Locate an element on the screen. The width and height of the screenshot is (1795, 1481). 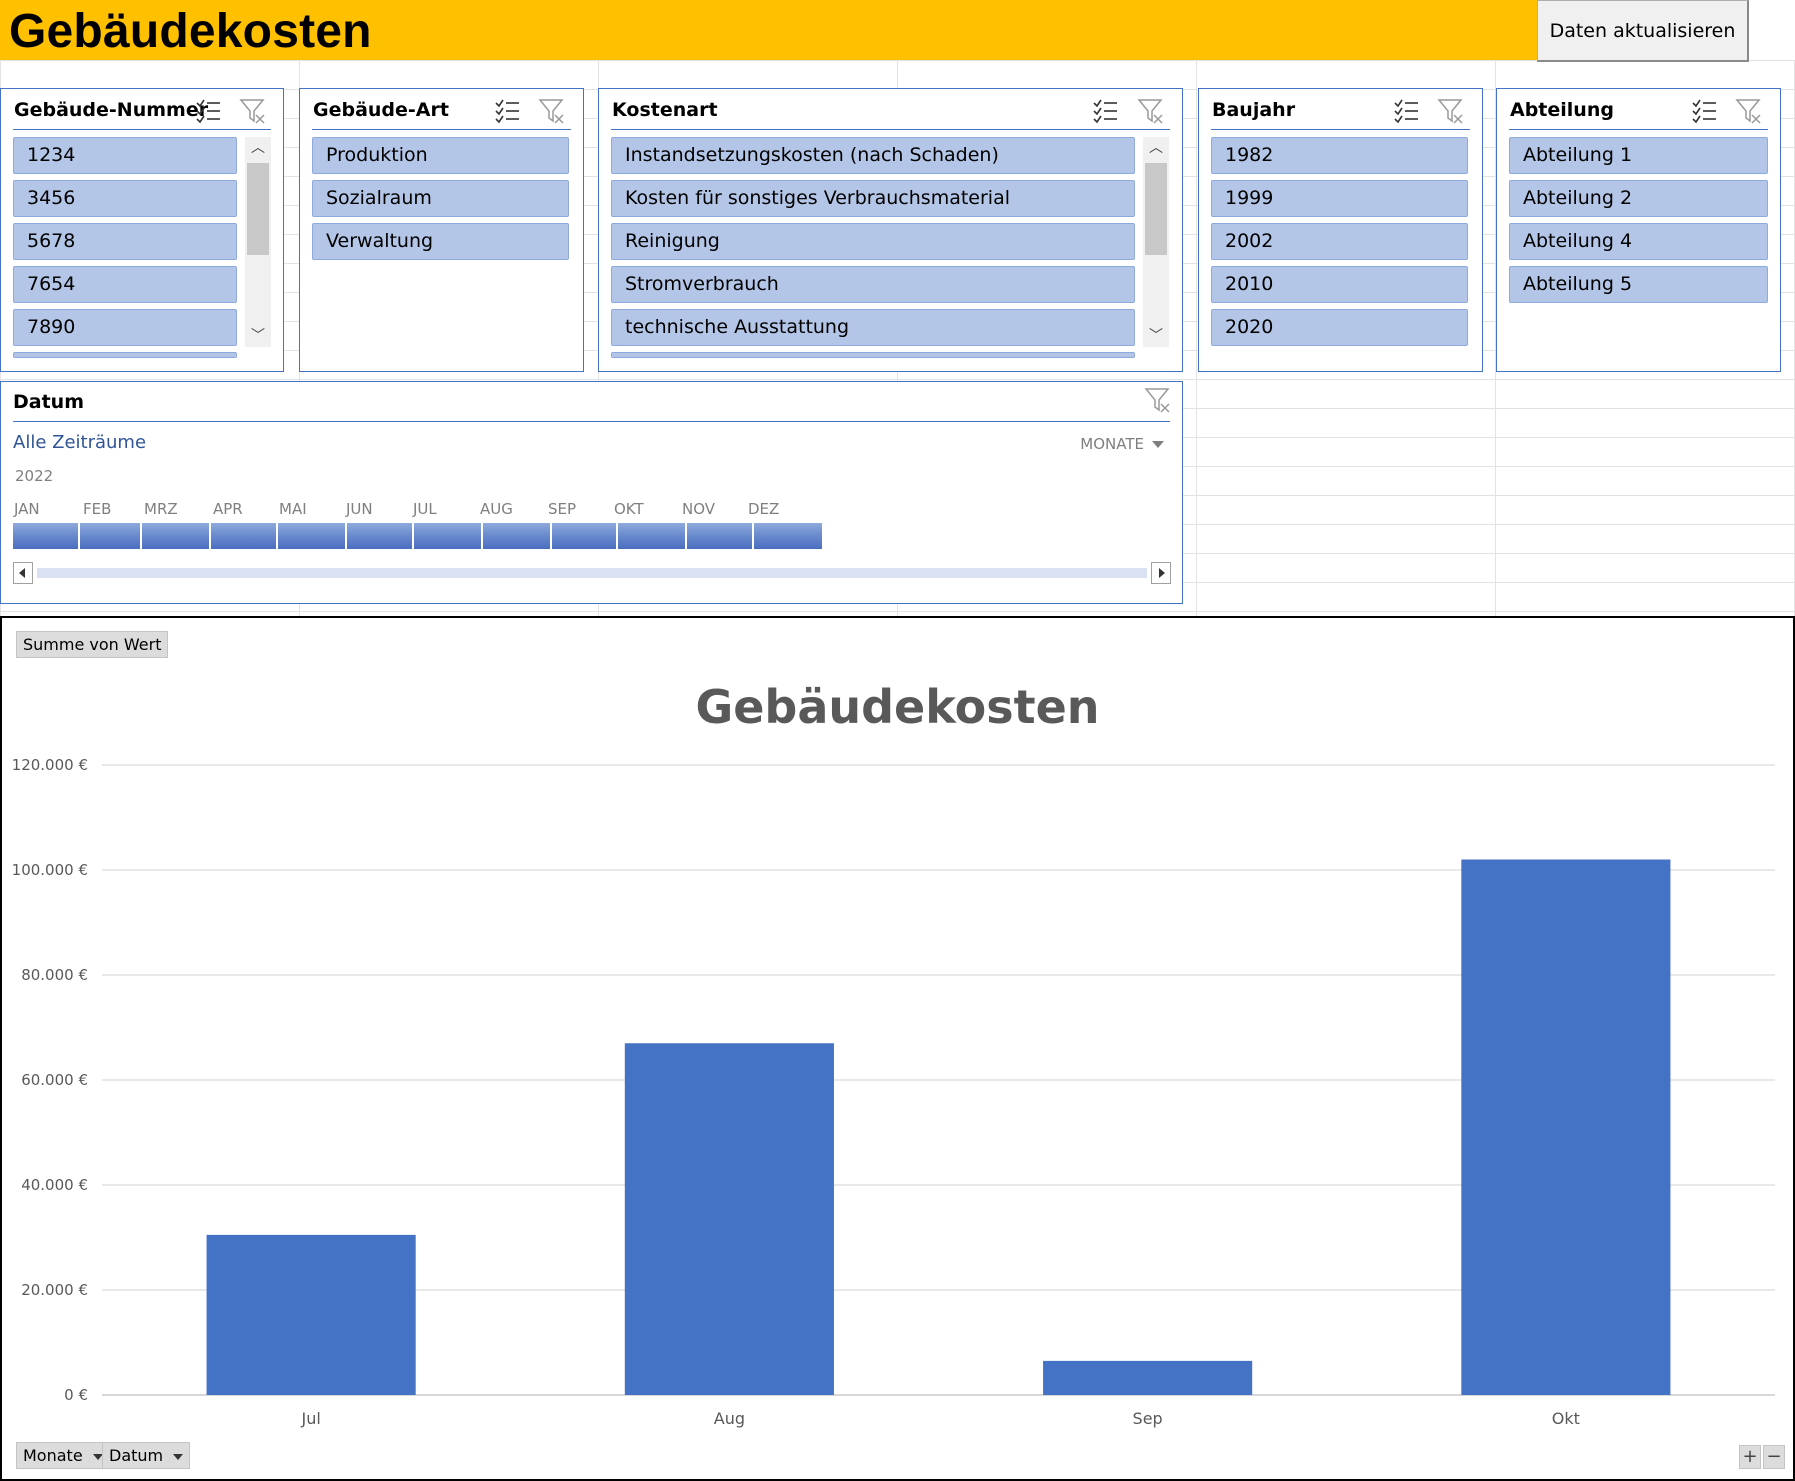
timeline-month: AUG is located at coordinates (496, 509).